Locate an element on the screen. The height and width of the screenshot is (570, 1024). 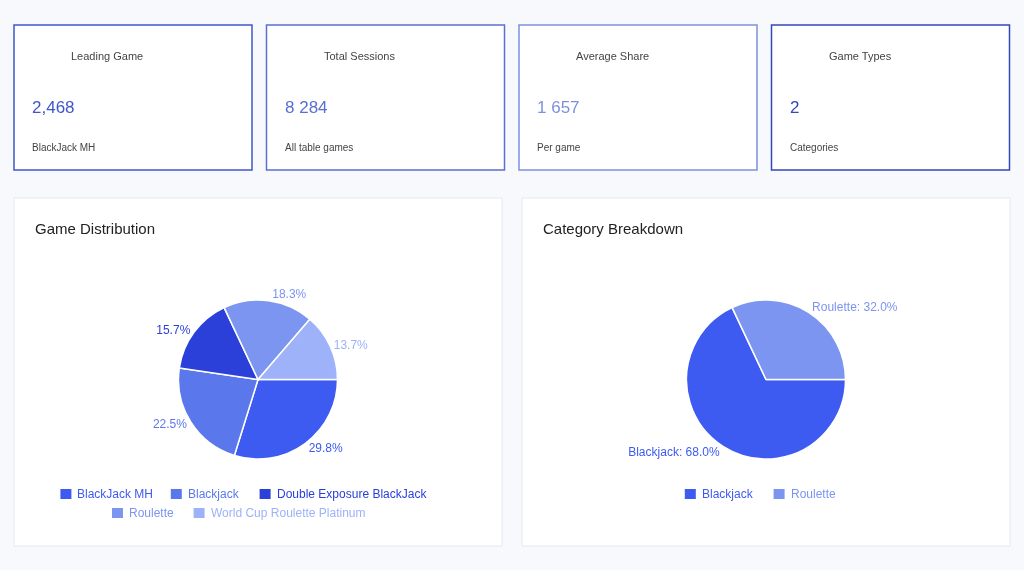
text: Per game is located at coordinates (559, 147).